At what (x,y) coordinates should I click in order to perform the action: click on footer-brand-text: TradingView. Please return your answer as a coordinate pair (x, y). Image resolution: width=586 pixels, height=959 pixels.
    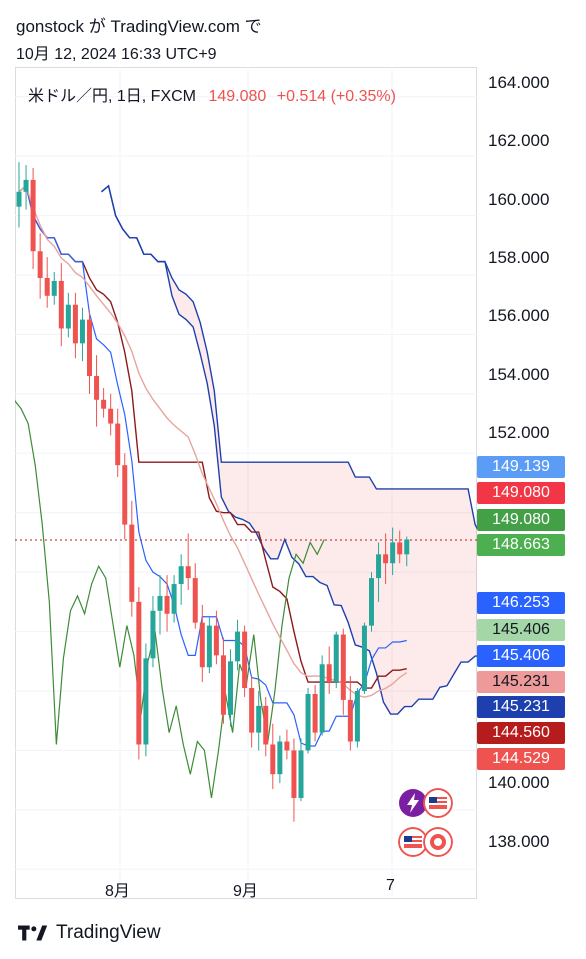
    Looking at the image, I should click on (108, 932).